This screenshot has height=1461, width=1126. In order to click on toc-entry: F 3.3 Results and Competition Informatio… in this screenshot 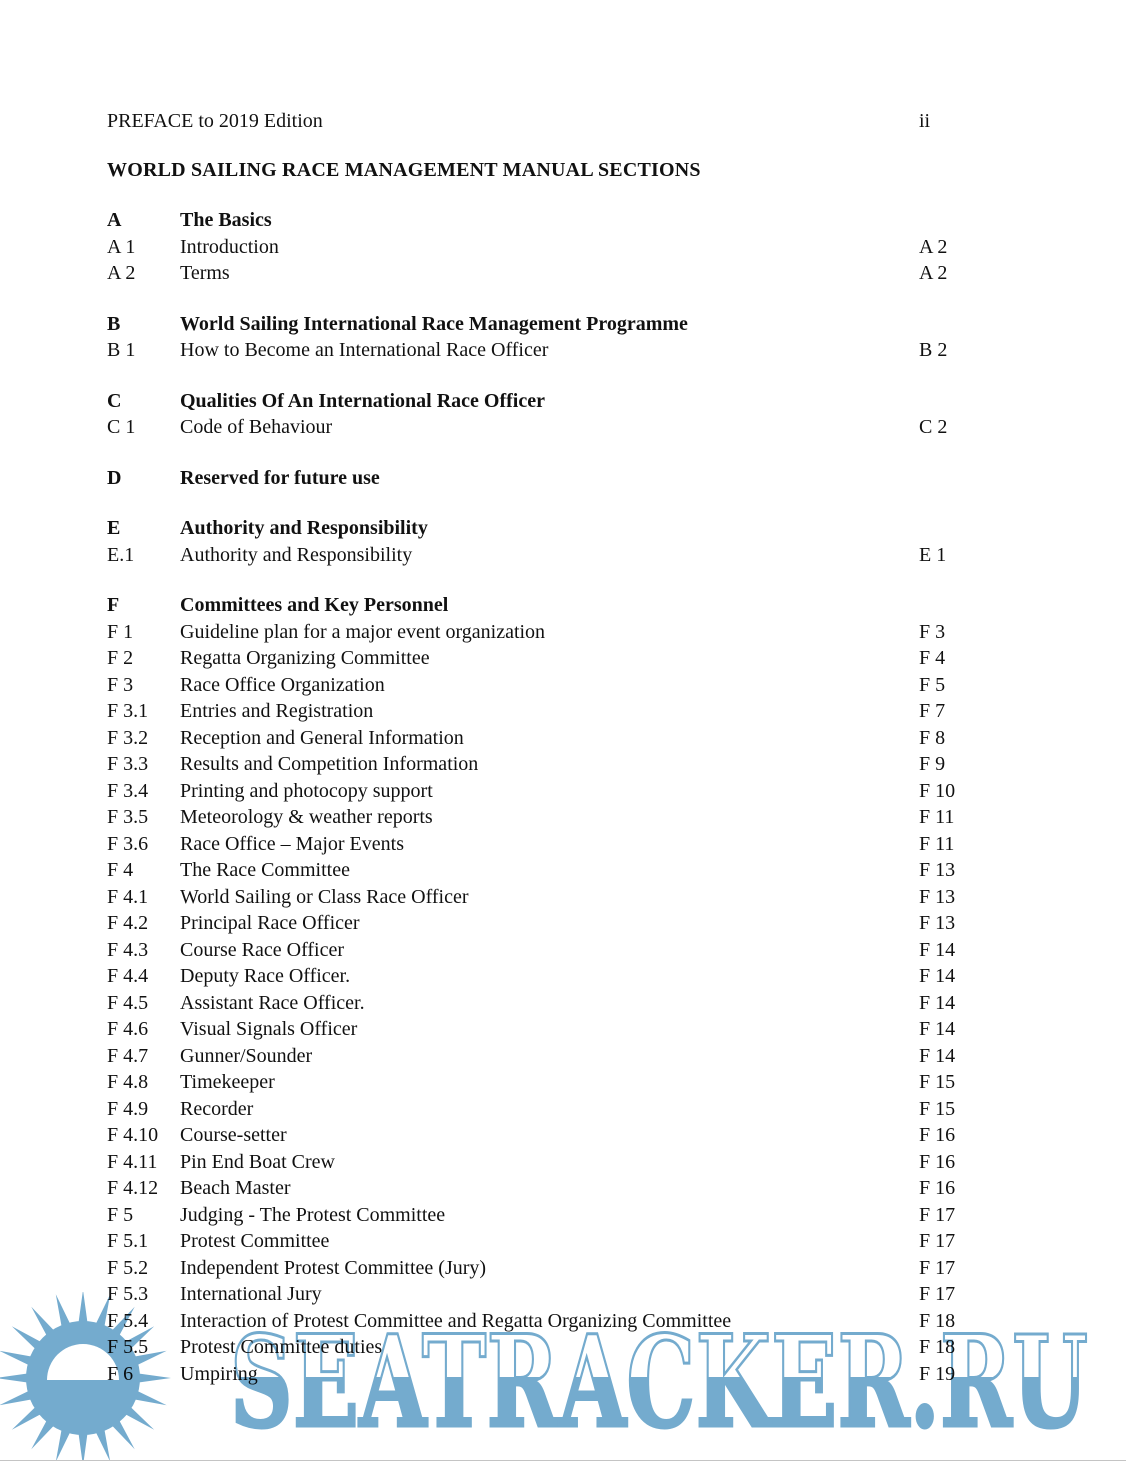, I will do `click(531, 764)`.